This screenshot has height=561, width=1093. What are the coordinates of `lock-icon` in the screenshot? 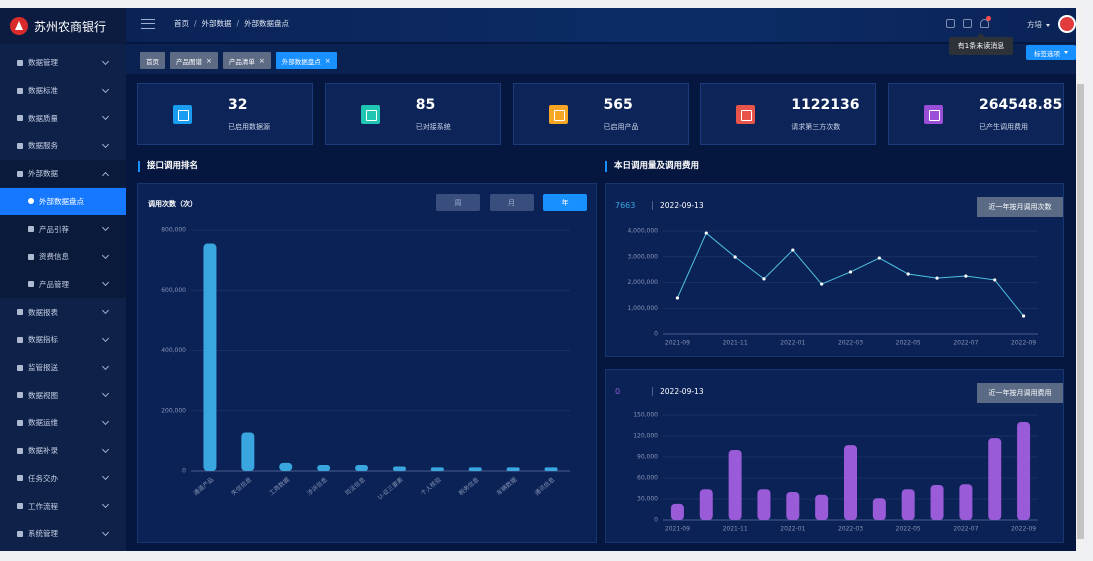 It's located at (967, 23).